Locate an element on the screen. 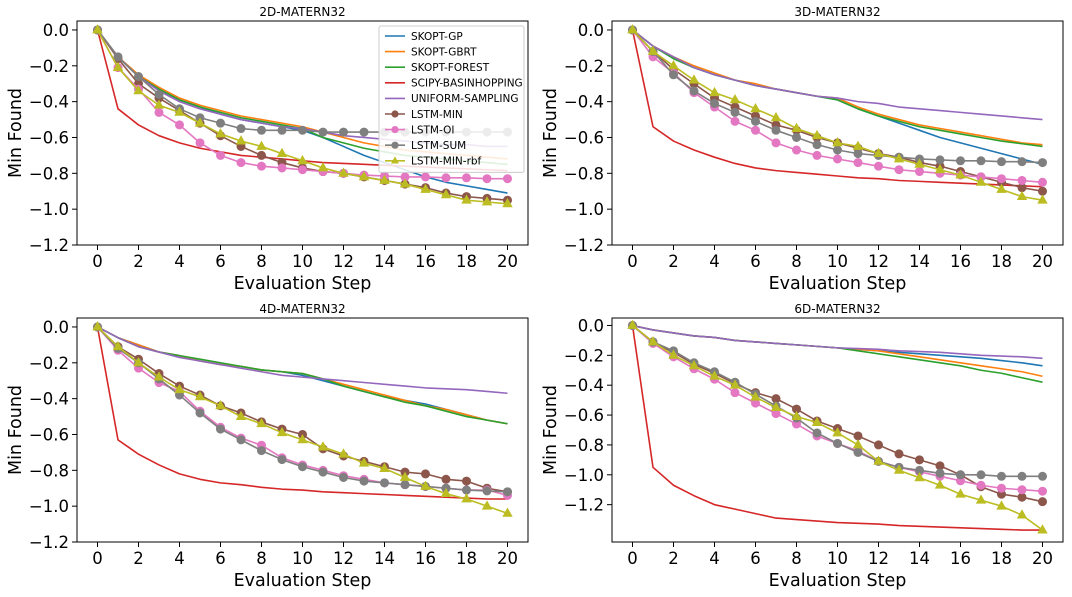  series-line-lstm-min is located at coordinates (837, 111).